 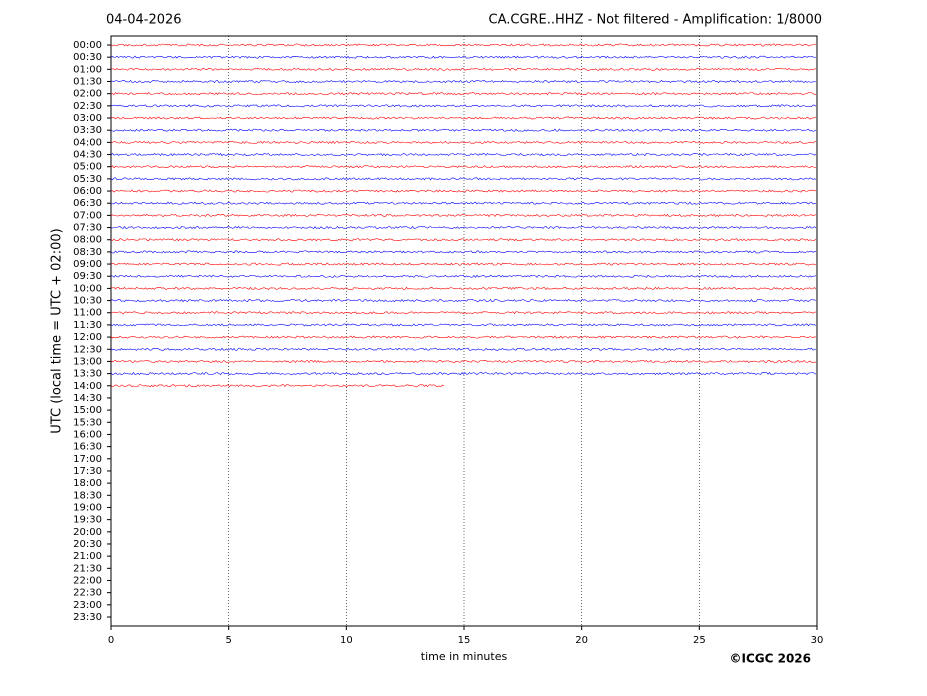 What do you see at coordinates (87, 495) in the screenshot?
I see `y-tick-label: 18:30` at bounding box center [87, 495].